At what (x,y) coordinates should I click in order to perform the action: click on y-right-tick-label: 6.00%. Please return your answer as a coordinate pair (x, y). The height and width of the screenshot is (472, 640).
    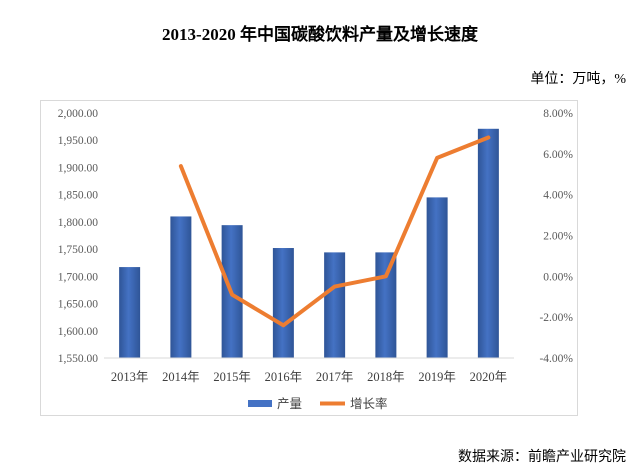
    Looking at the image, I should click on (558, 155).